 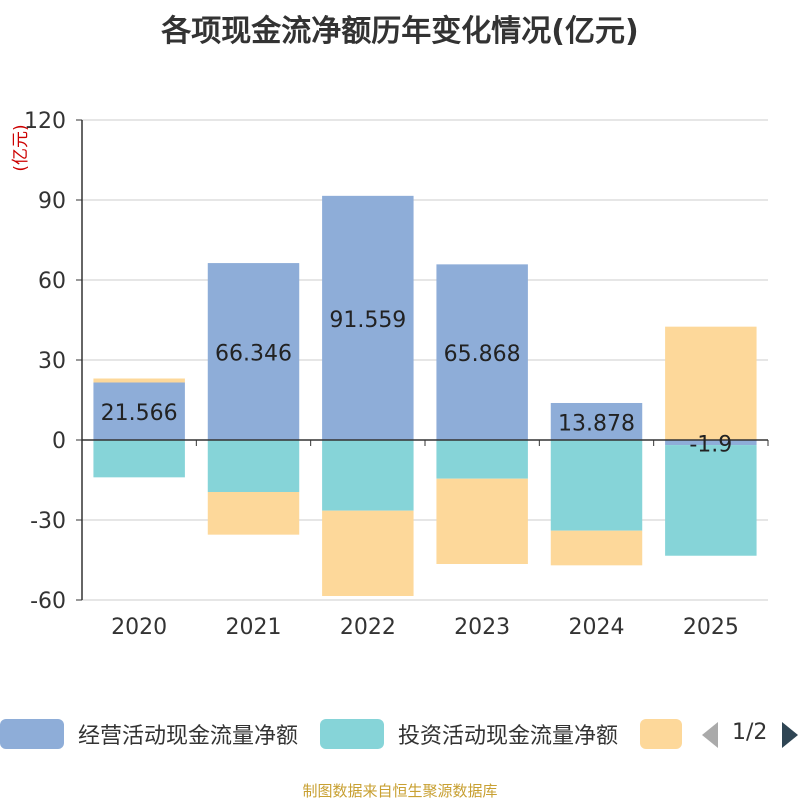 What do you see at coordinates (596, 485) in the screenshot?
I see `bar-investing-2024` at bounding box center [596, 485].